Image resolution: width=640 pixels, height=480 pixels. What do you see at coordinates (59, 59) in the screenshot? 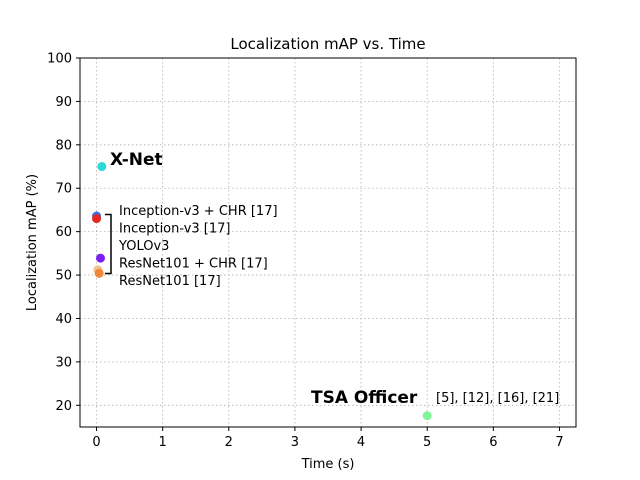
I see `y-tick-label: 100` at bounding box center [59, 59].